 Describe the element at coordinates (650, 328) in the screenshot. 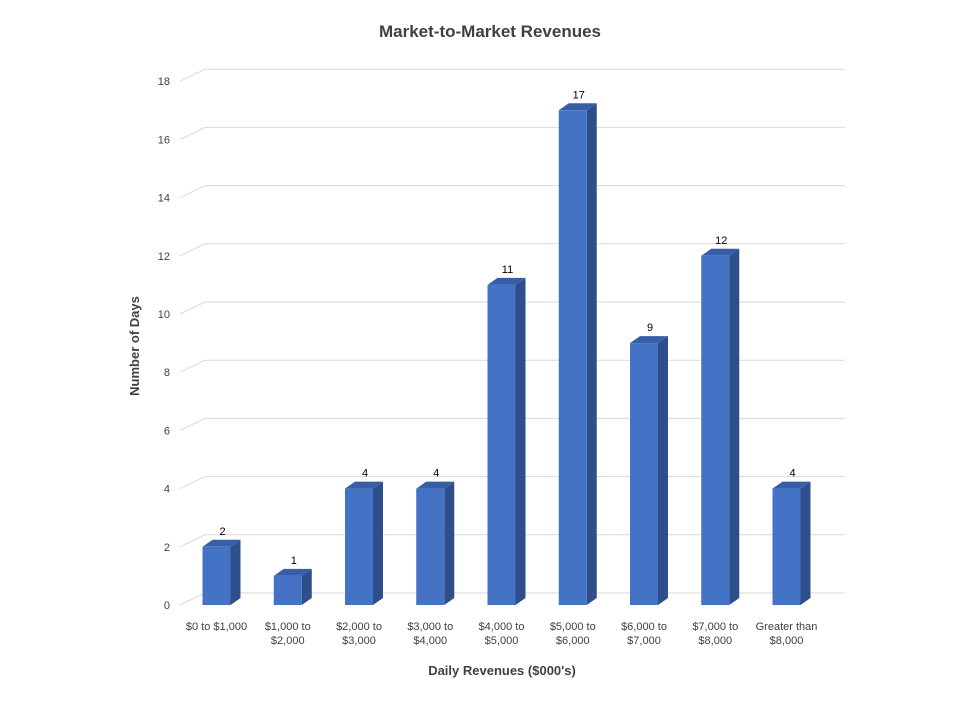

I see `data-label: 9` at that location.